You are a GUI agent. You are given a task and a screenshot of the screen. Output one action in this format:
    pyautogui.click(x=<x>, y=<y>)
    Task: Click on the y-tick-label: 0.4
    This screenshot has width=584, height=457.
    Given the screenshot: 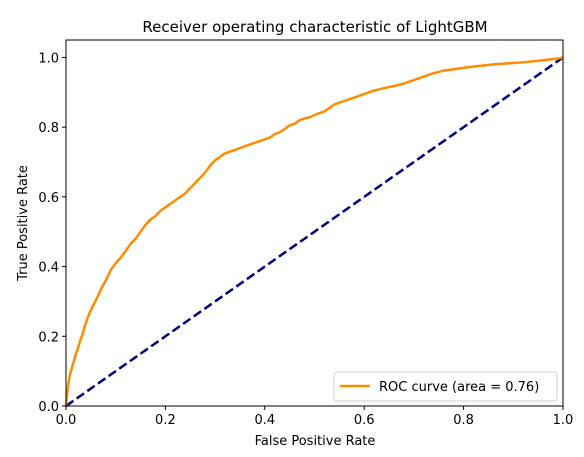 What is the action you would take?
    pyautogui.click(x=48, y=268)
    